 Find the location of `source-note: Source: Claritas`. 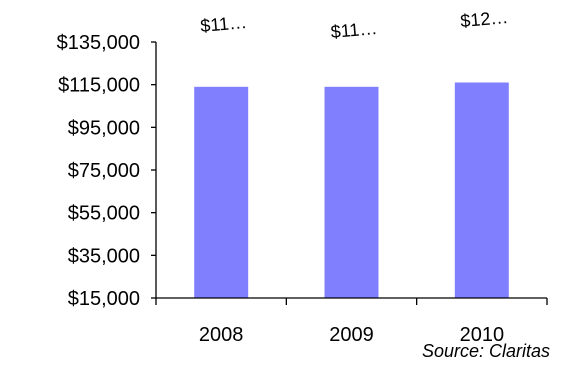

source-note: Source: Claritas is located at coordinates (486, 351).